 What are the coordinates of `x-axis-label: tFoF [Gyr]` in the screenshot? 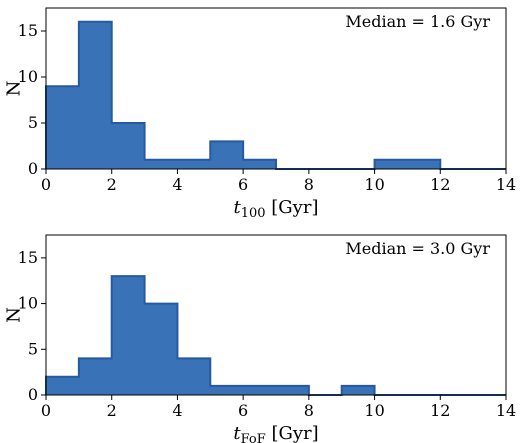 It's located at (275, 433).